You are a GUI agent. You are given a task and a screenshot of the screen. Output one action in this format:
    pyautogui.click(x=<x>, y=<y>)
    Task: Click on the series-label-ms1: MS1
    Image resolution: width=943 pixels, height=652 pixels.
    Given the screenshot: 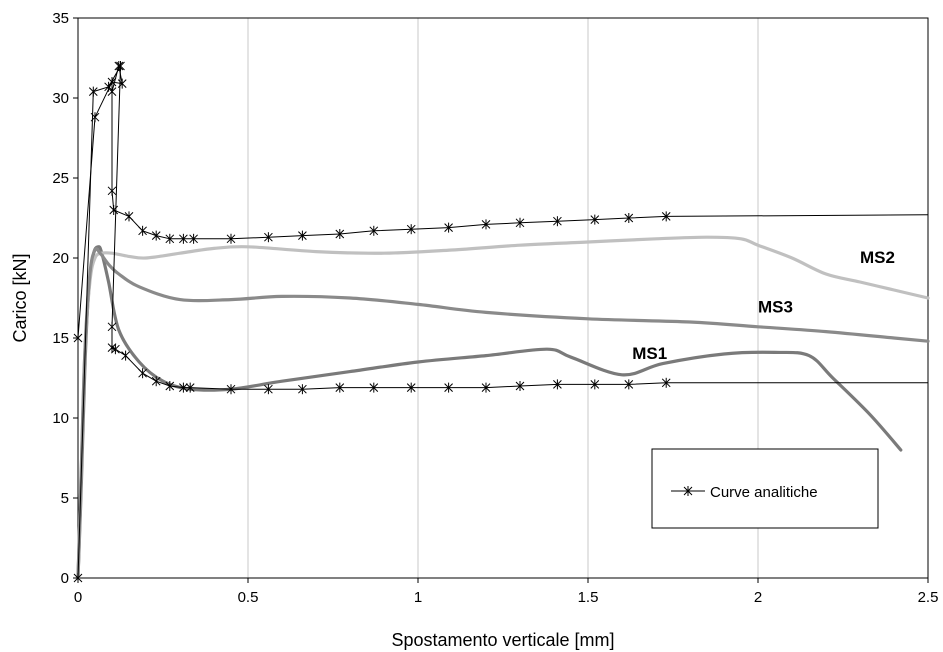 What is the action you would take?
    pyautogui.click(x=649, y=353)
    